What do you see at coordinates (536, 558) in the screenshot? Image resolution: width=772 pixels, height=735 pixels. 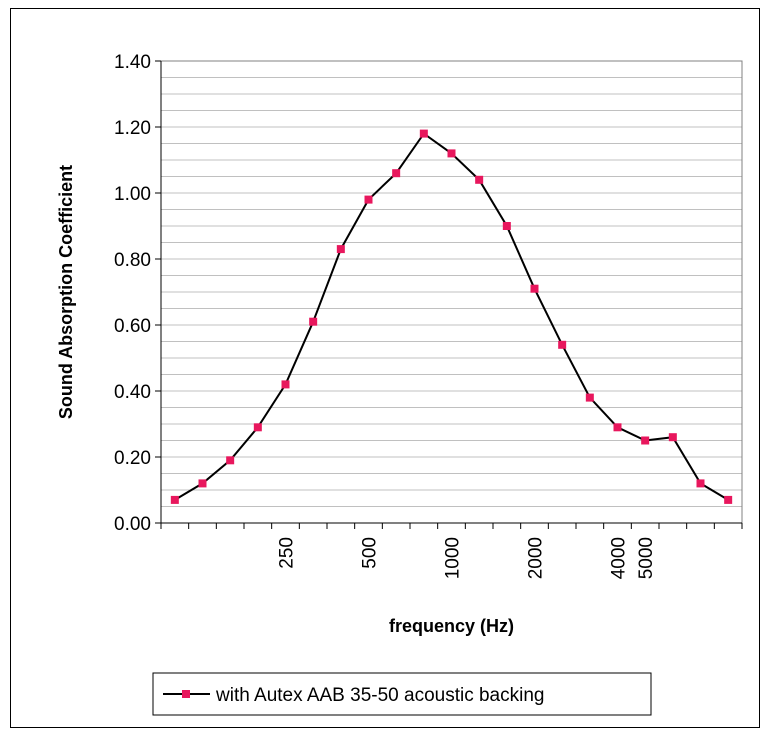 I see `x-tick-label: 2000` at bounding box center [536, 558].